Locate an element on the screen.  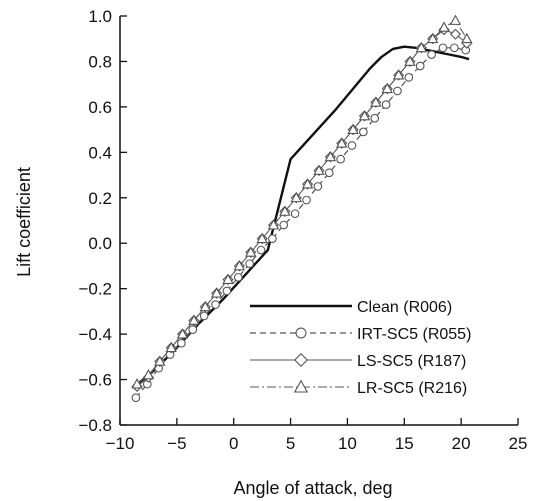
y-tick-label: 0.6 is located at coordinates (100, 107).